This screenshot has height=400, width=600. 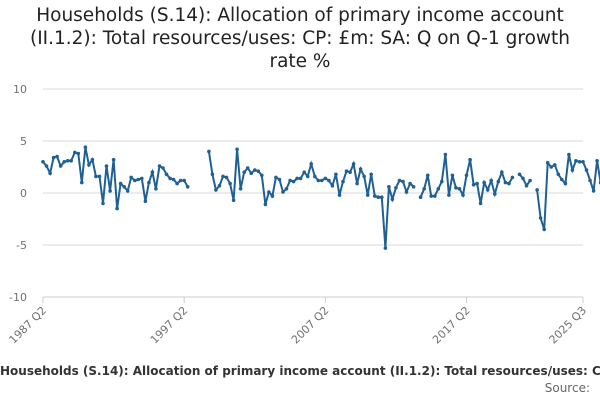 What do you see at coordinates (18, 297) in the screenshot?
I see `y-tick-label: -10` at bounding box center [18, 297].